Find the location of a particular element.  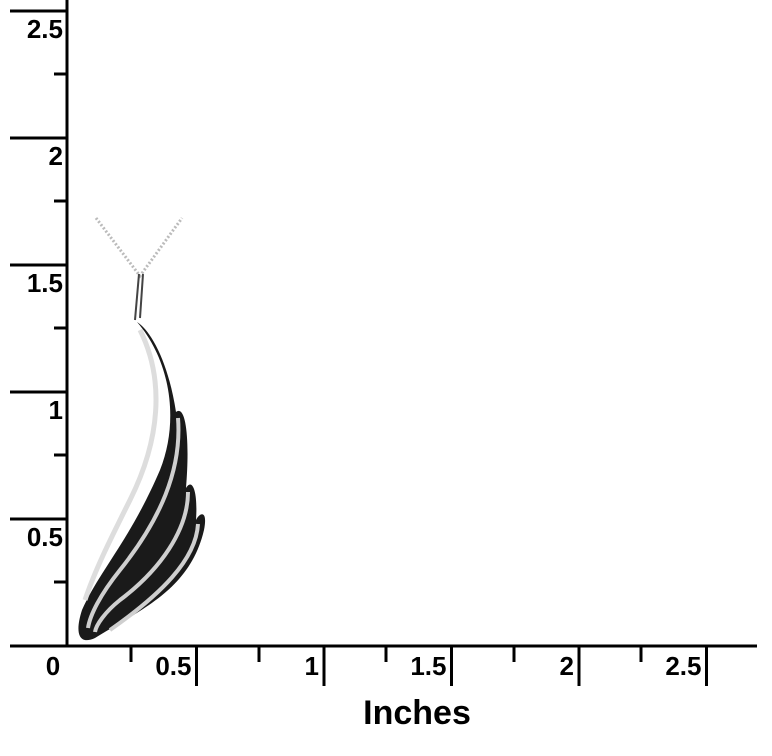

pendant-body is located at coordinates (142, 481).